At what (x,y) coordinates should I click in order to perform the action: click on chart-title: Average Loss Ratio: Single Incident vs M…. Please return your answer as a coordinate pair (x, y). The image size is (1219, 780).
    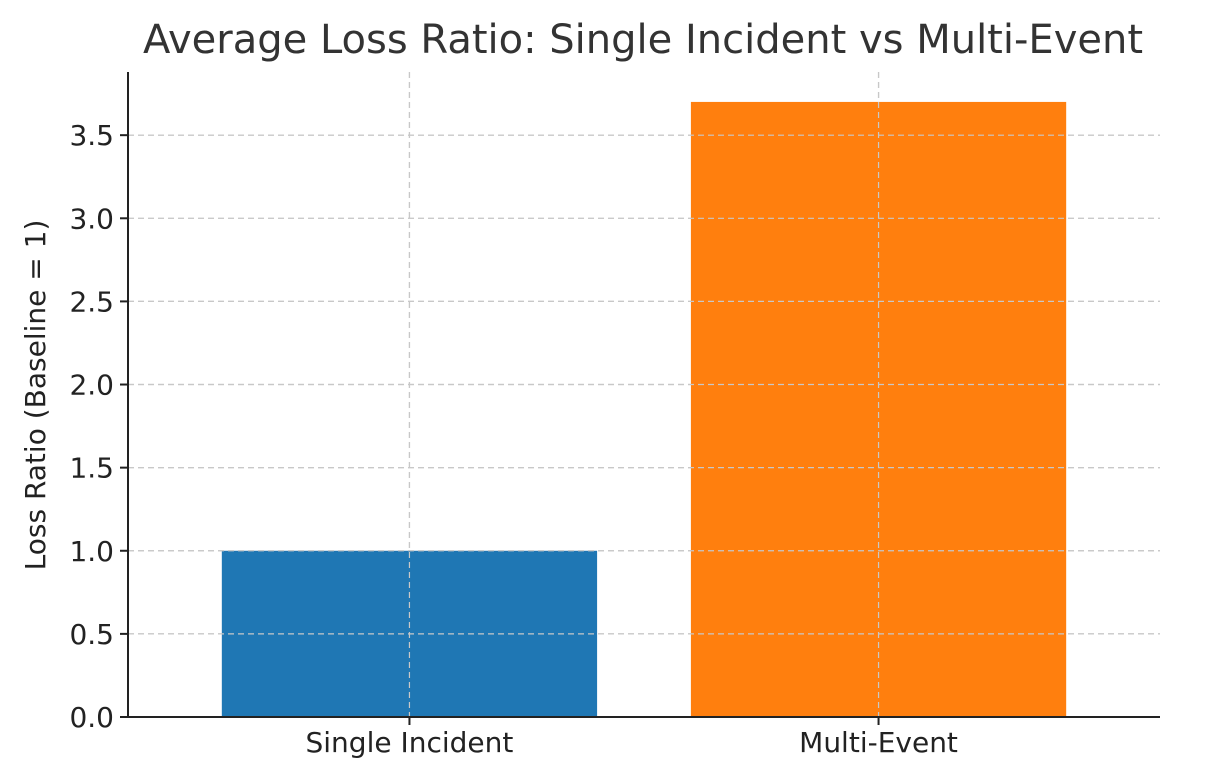
    Looking at the image, I should click on (643, 40).